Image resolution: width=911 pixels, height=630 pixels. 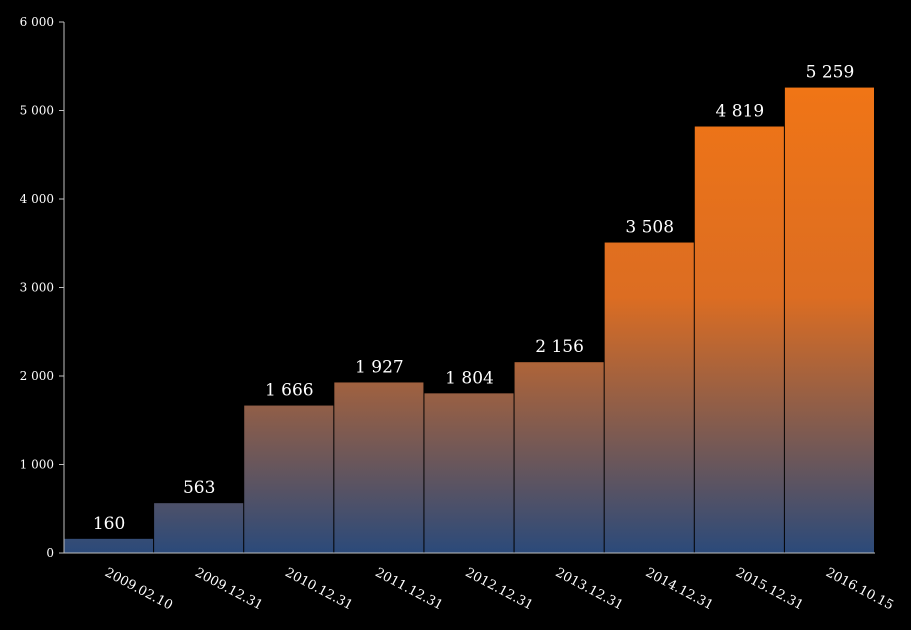 What do you see at coordinates (37, 111) in the screenshot?
I see `y-tick-label: 5 000` at bounding box center [37, 111].